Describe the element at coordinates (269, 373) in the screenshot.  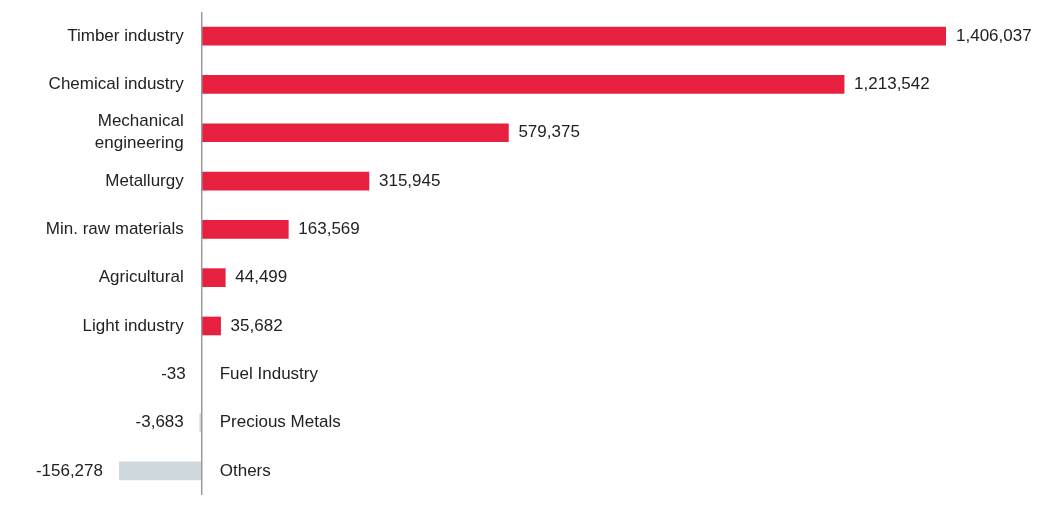
I see `y-tick-label: Fuel Industry` at that location.